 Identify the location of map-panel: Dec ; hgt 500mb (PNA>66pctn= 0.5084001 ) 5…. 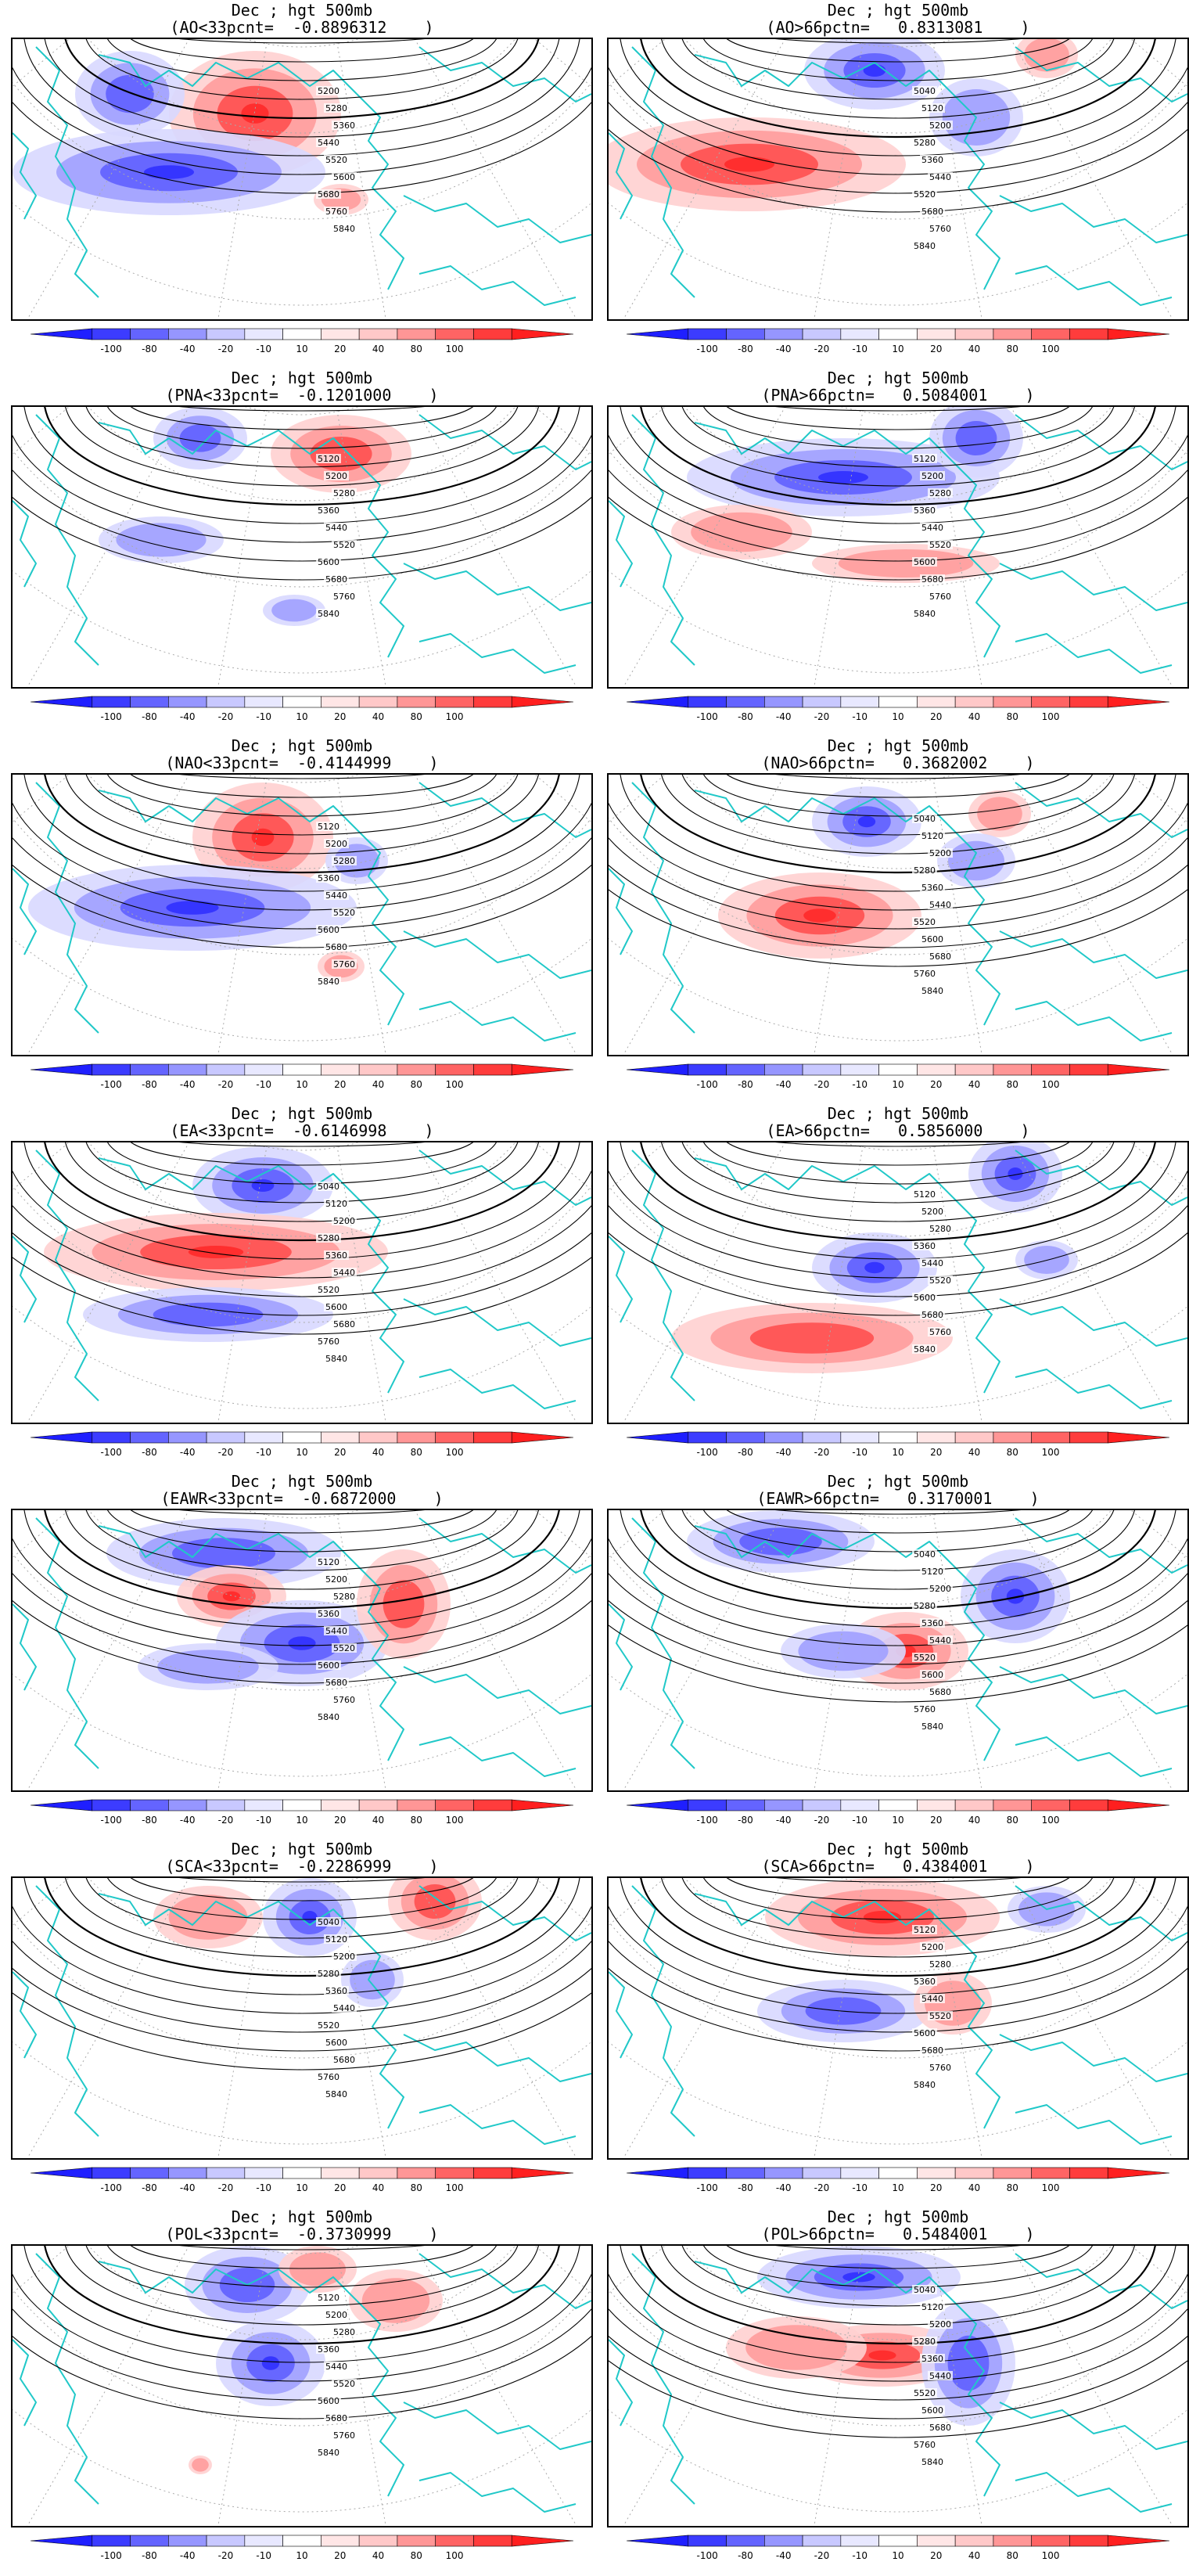
(898, 553).